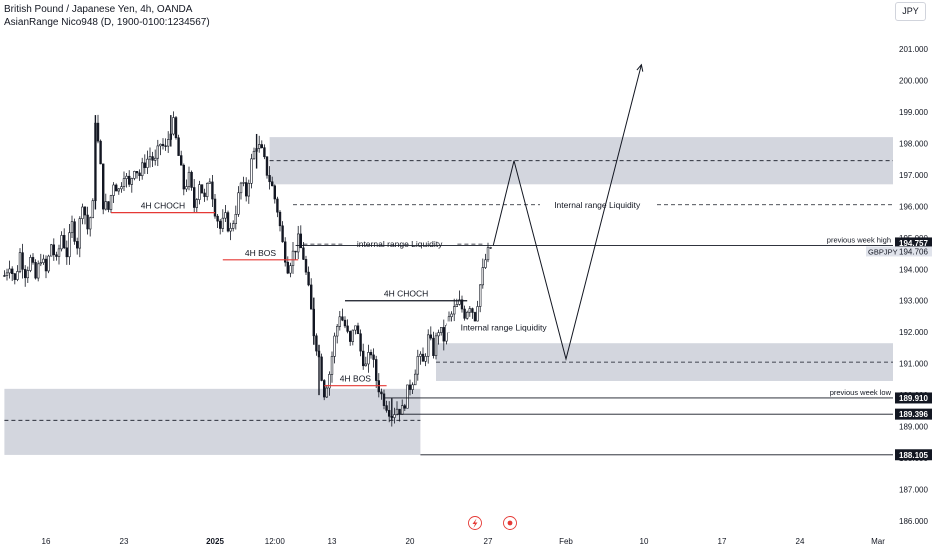  What do you see at coordinates (503, 327) in the screenshot?
I see `liquidity-label-bg` at bounding box center [503, 327].